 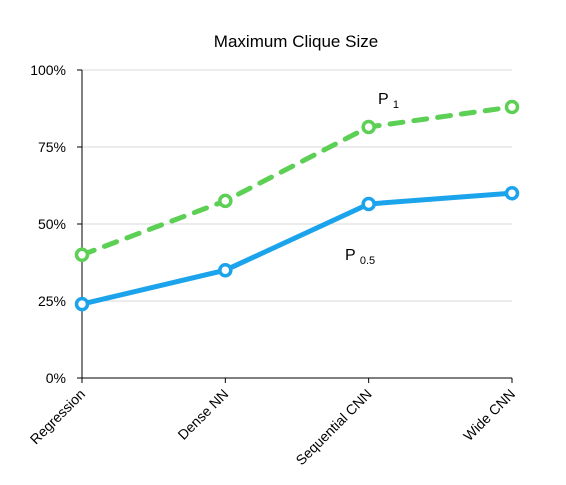 What do you see at coordinates (56, 378) in the screenshot?
I see `y-tick-label: 0%` at bounding box center [56, 378].